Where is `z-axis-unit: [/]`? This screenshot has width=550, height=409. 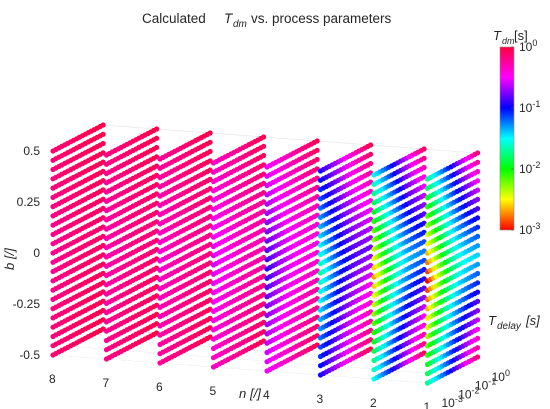
z-axis-unit: [/] is located at coordinates (9, 254).